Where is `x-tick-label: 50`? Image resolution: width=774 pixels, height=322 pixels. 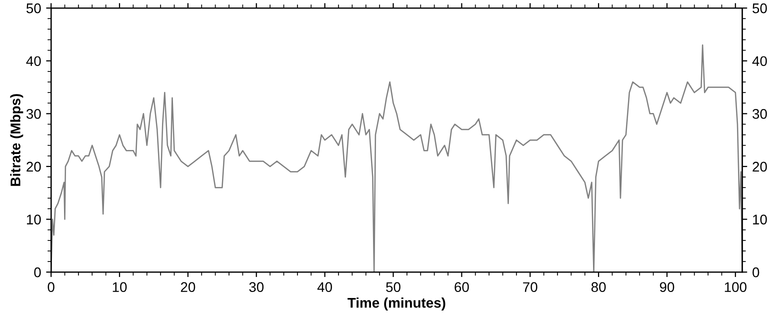 x-tick-label: 50 is located at coordinates (393, 287).